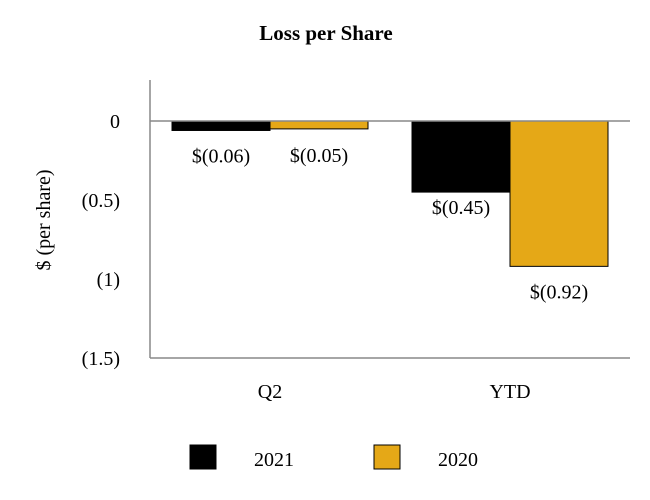  What do you see at coordinates (387, 457) in the screenshot?
I see `legend-swatch-2020` at bounding box center [387, 457].